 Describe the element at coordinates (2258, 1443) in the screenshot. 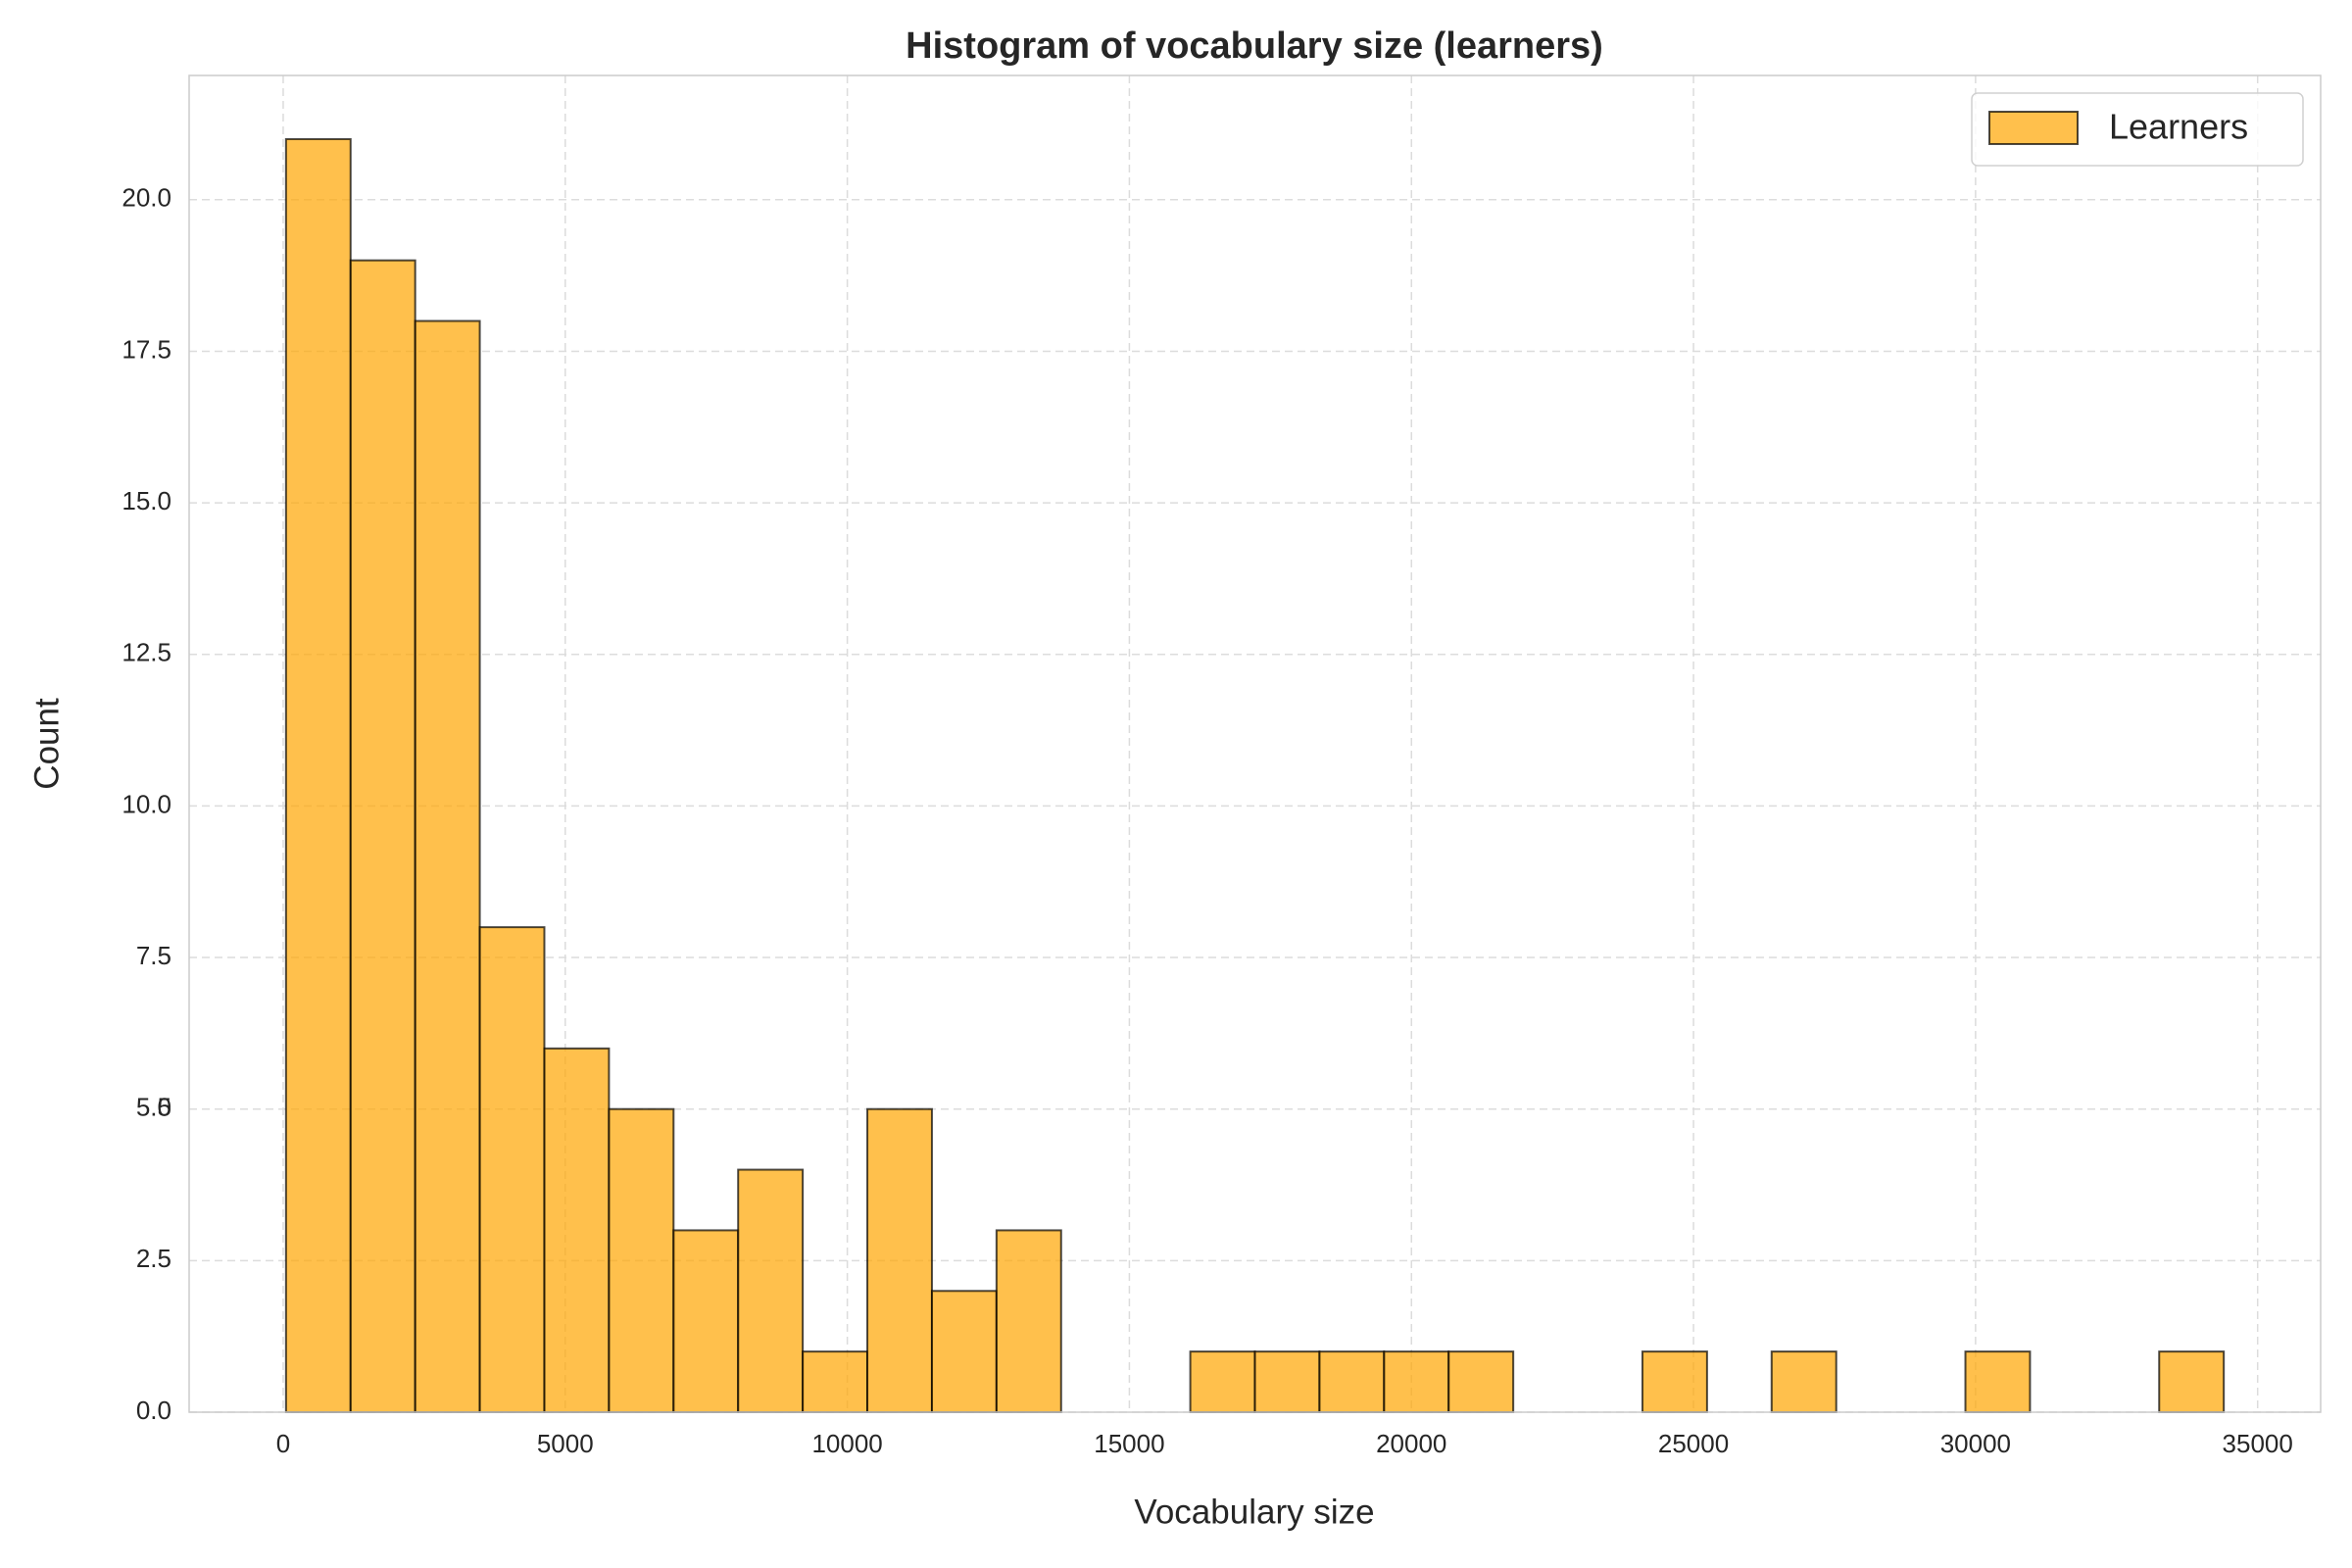

I see `x-tick-label: 35000` at that location.